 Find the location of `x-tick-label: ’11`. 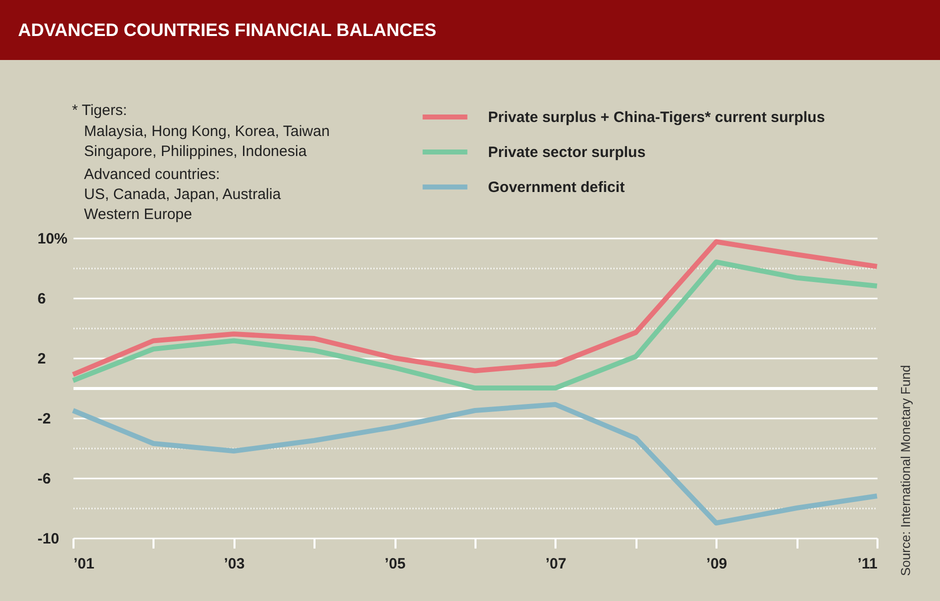

x-tick-label: ’11 is located at coordinates (867, 564).